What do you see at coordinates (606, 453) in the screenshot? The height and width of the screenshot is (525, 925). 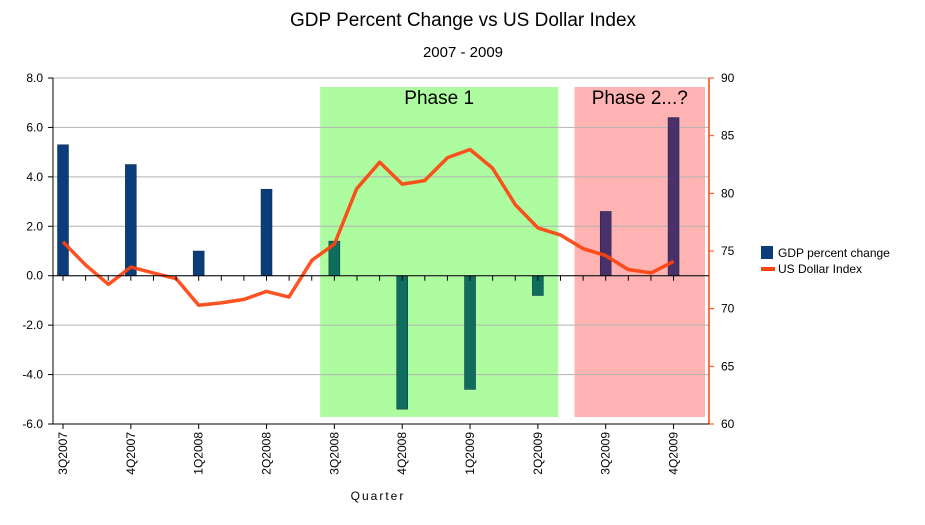 I see `x-tick-label-3Q2009: 3Q2009` at bounding box center [606, 453].